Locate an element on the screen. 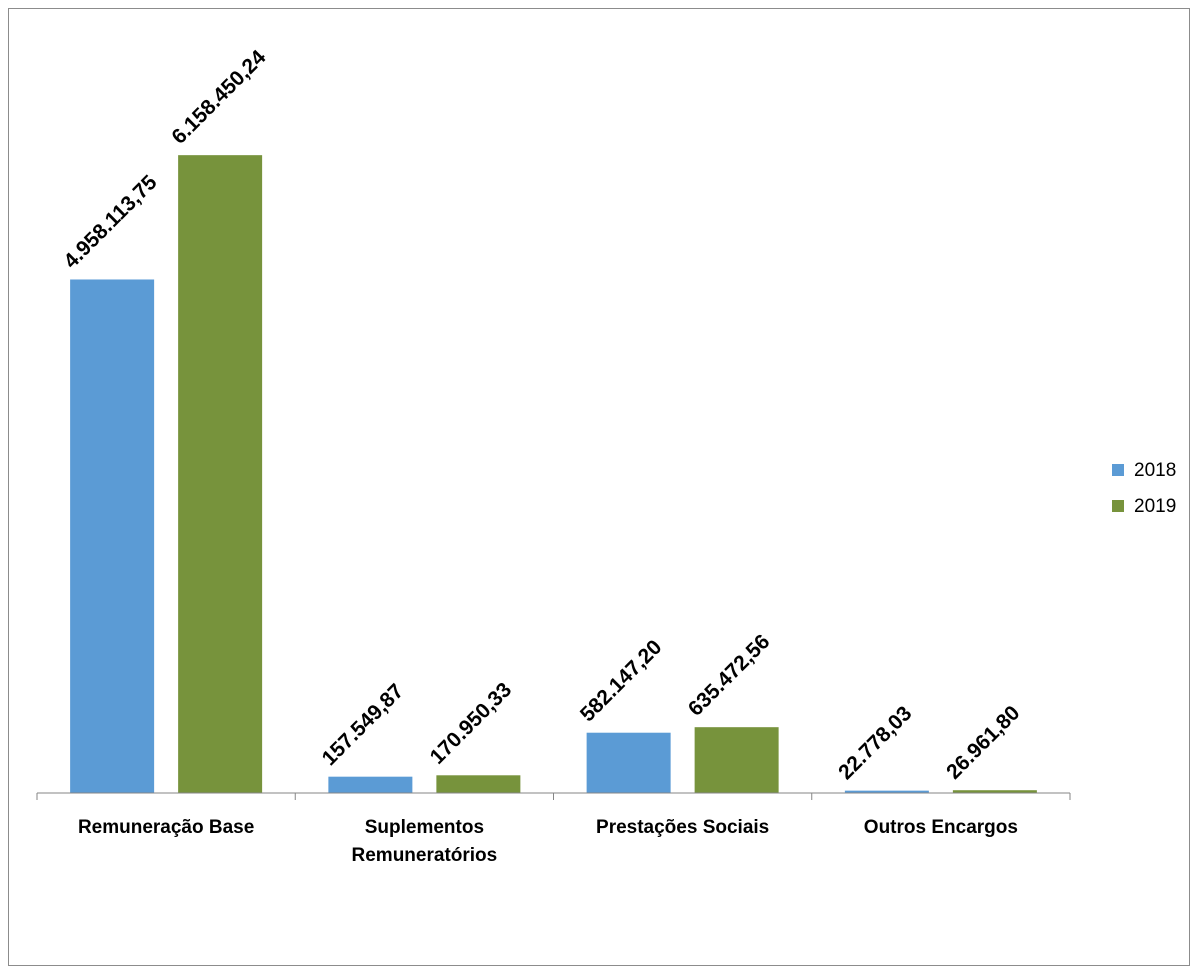 This screenshot has height=976, width=1200. legend: 2018 2019 is located at coordinates (1144, 488).